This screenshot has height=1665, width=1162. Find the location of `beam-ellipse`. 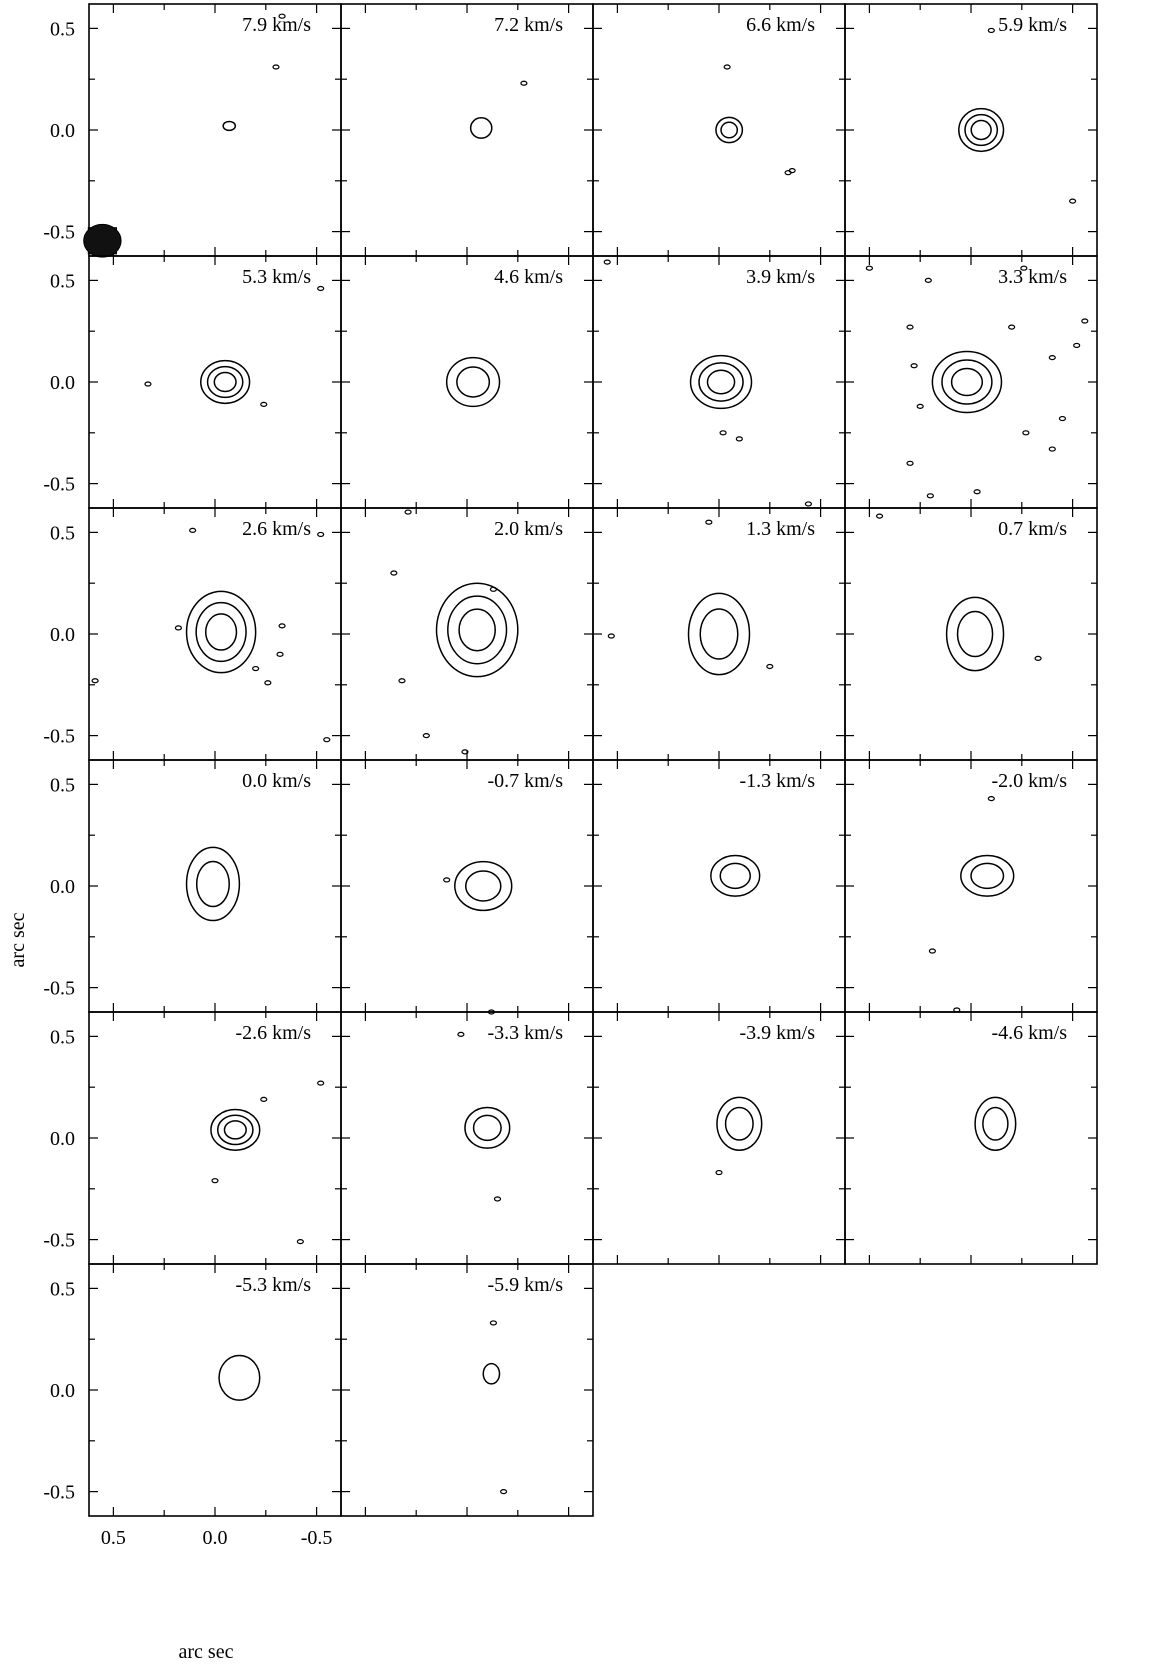

beam-ellipse is located at coordinates (102, 240).